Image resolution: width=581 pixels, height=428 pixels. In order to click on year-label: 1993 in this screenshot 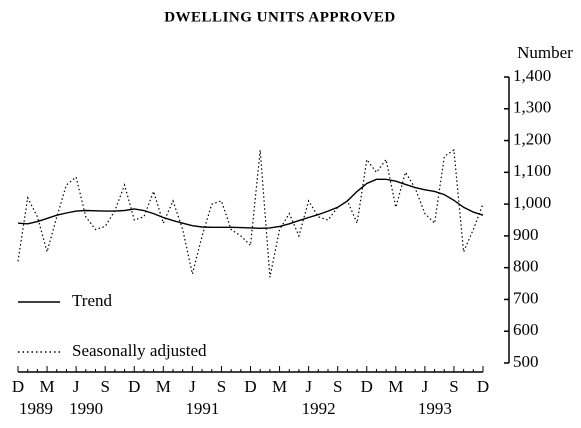, I will do `click(435, 408)`.